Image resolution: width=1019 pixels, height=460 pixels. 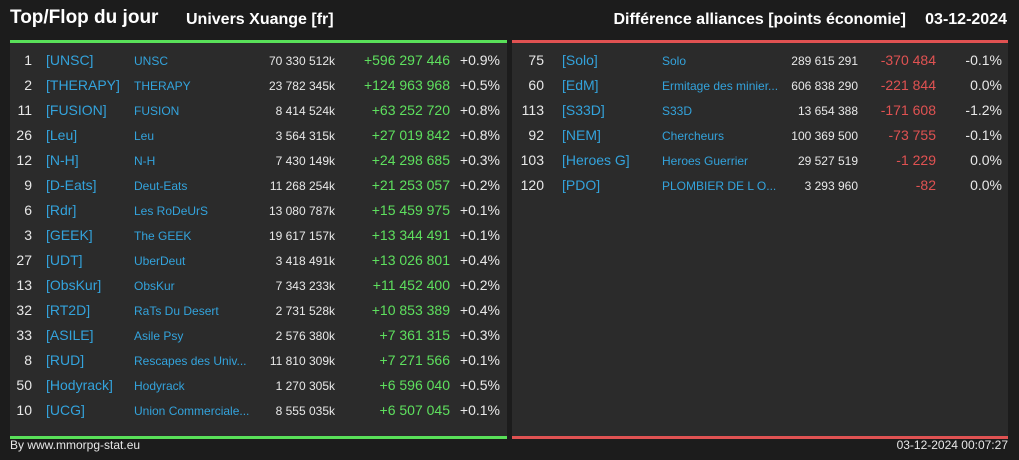 What do you see at coordinates (151, 61) in the screenshot?
I see `alliance-name: UNSC` at bounding box center [151, 61].